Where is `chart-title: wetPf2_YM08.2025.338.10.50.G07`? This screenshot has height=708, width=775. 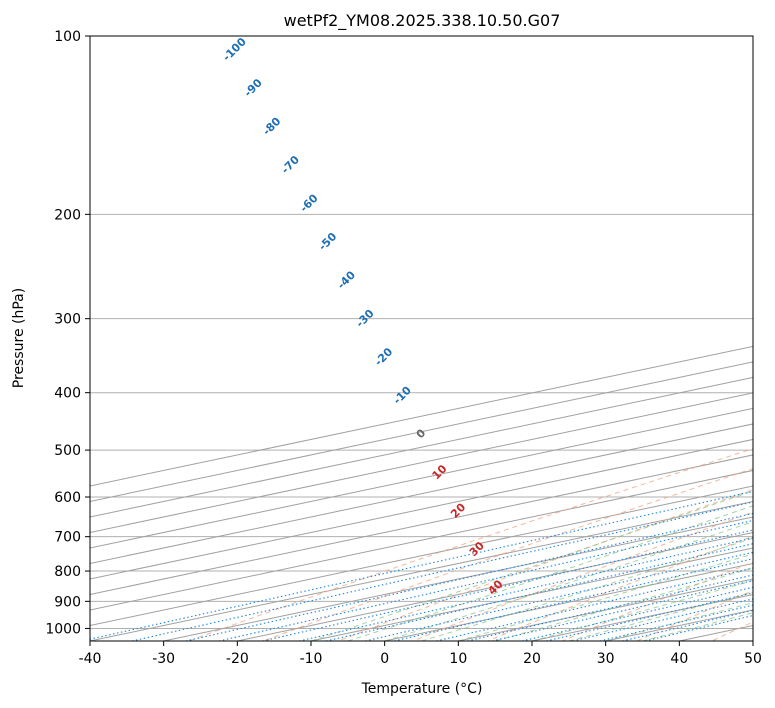
chart-title: wetPf2_YM08.2025.338.10.50.G07 is located at coordinates (422, 21).